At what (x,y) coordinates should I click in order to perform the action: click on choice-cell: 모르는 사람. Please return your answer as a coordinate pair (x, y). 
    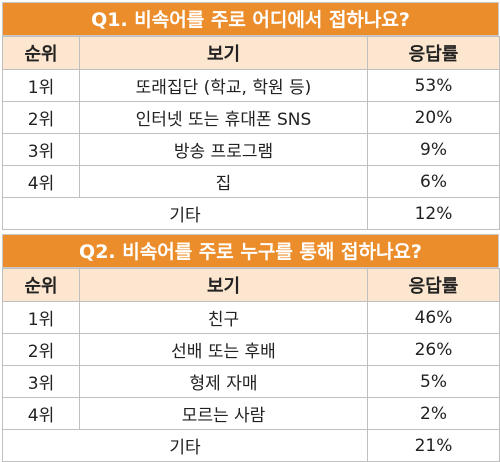
    Looking at the image, I should click on (223, 413).